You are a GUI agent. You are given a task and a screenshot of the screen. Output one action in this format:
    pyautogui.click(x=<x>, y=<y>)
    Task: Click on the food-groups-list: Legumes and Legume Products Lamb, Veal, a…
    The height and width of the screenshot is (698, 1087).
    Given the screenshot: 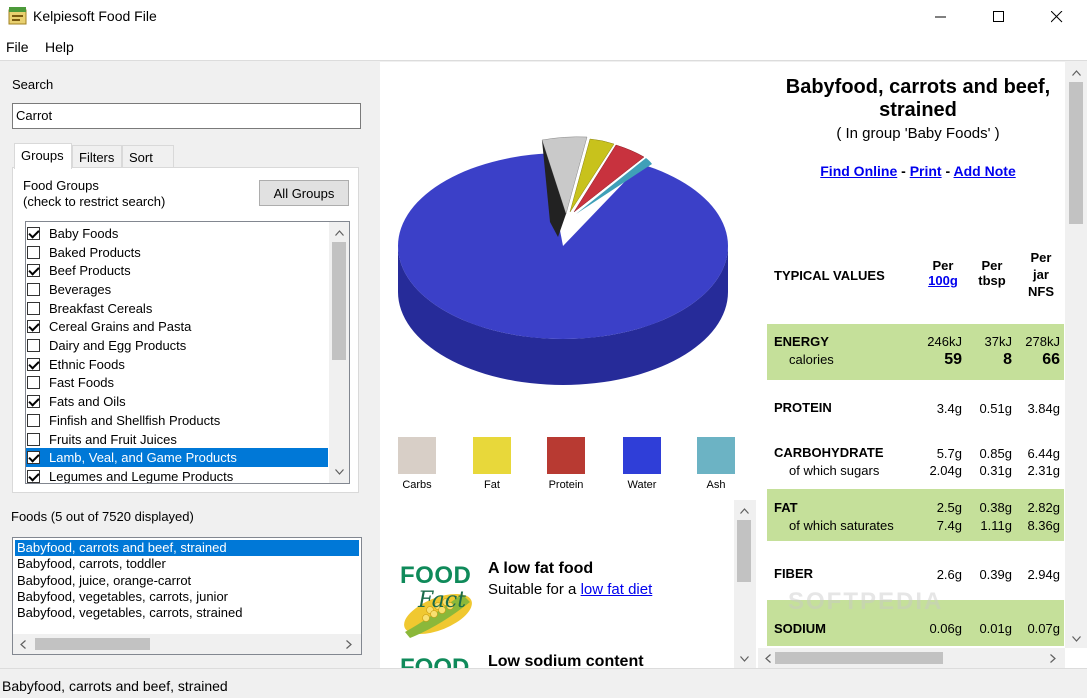 What is the action you would take?
    pyautogui.click(x=187, y=352)
    